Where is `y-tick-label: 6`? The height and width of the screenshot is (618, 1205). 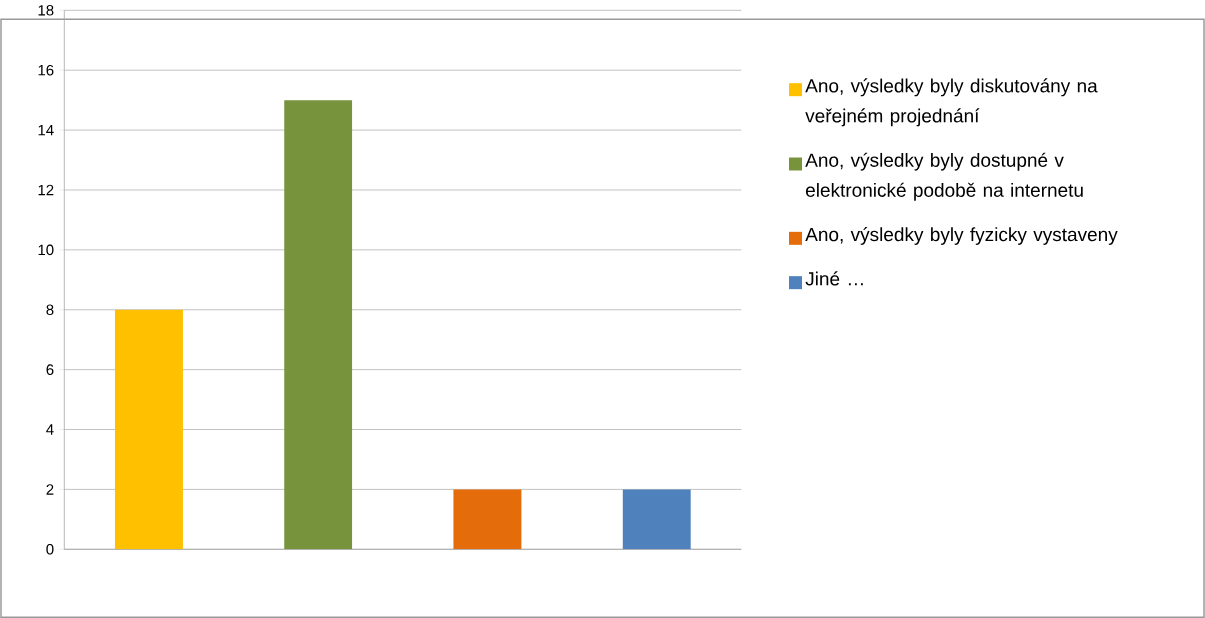 y-tick-label: 6 is located at coordinates (50, 369).